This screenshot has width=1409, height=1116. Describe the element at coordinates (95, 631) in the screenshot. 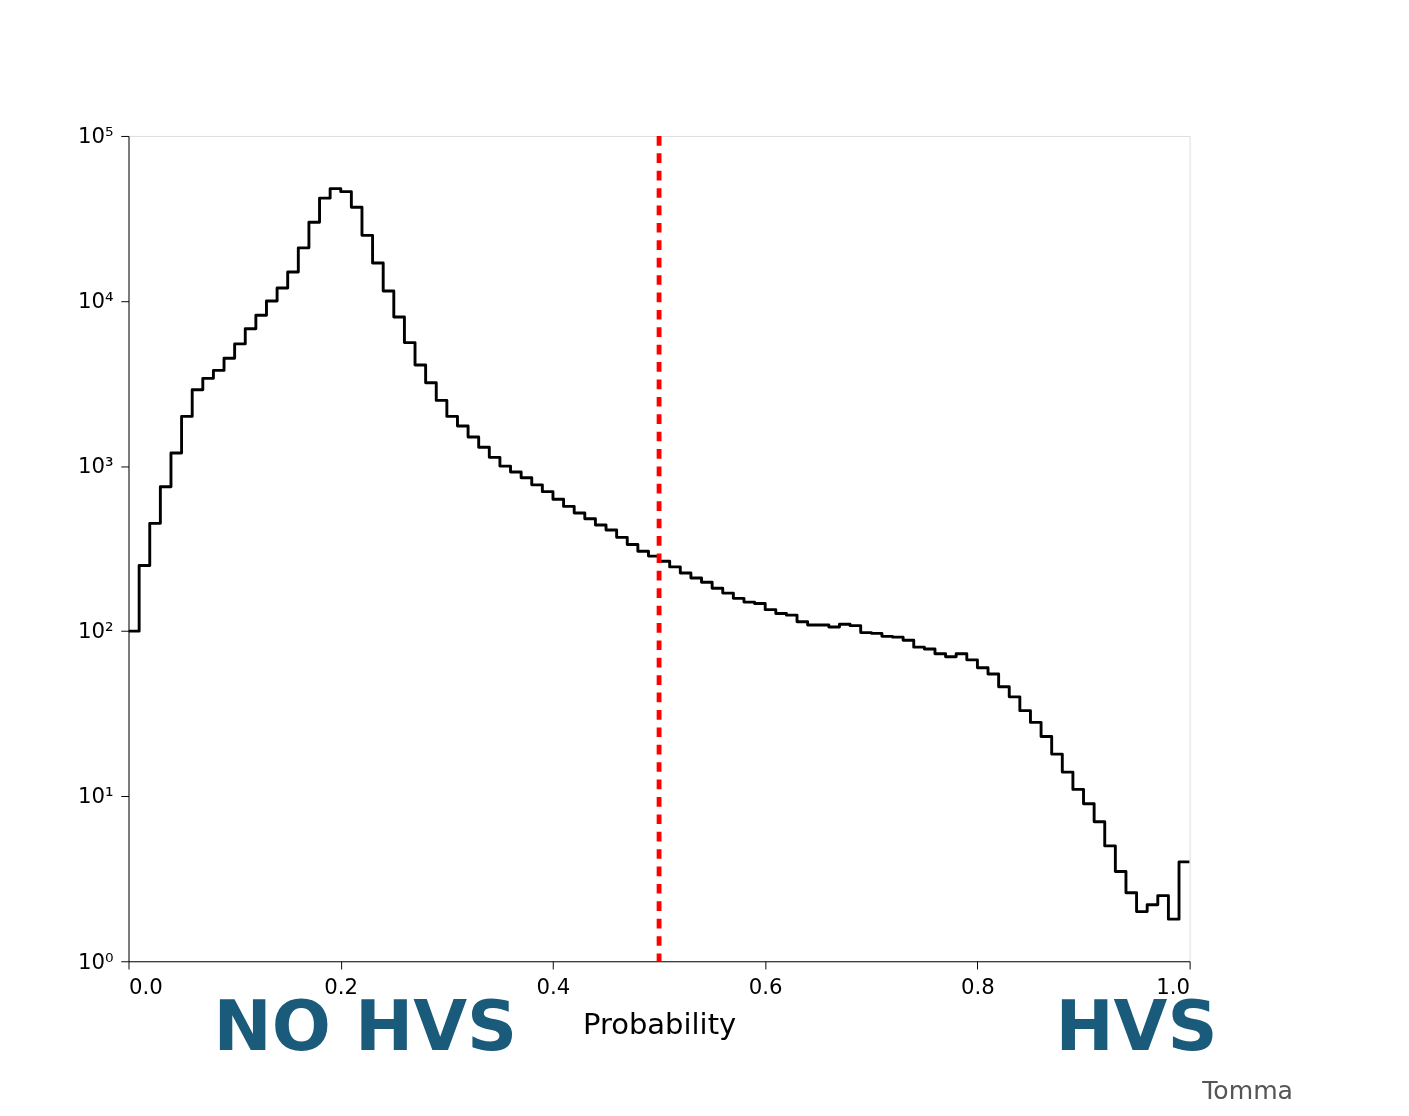

I see `y-tick-label: 10²` at that location.